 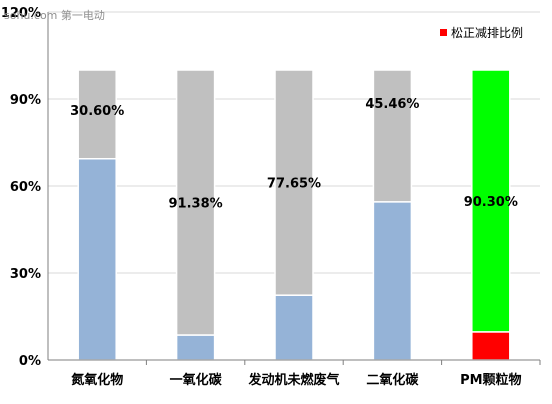 What do you see at coordinates (293, 380) in the screenshot?
I see `x-tick-label: 发动机未燃废气` at bounding box center [293, 380].